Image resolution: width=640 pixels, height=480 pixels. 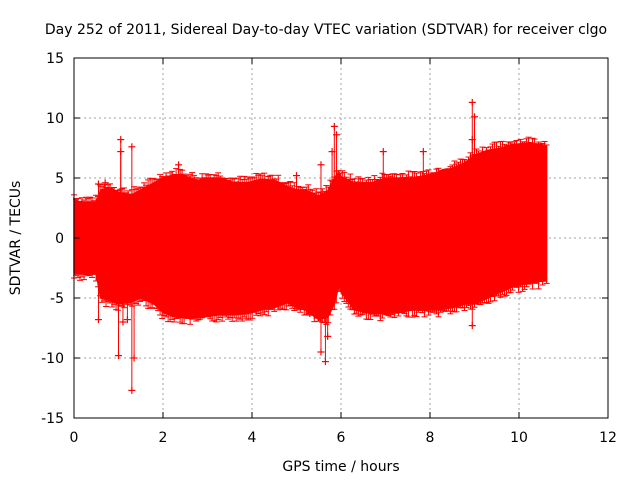 I want to click on y-tick-label: 5, so click(x=59, y=179).